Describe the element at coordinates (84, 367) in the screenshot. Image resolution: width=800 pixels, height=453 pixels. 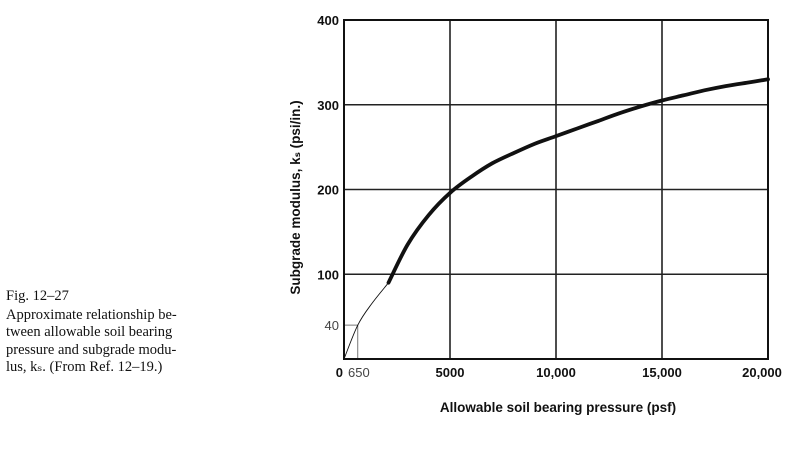
I see `caption-line: lus, kₛ. (From Ref. 12–19.)` at that location.